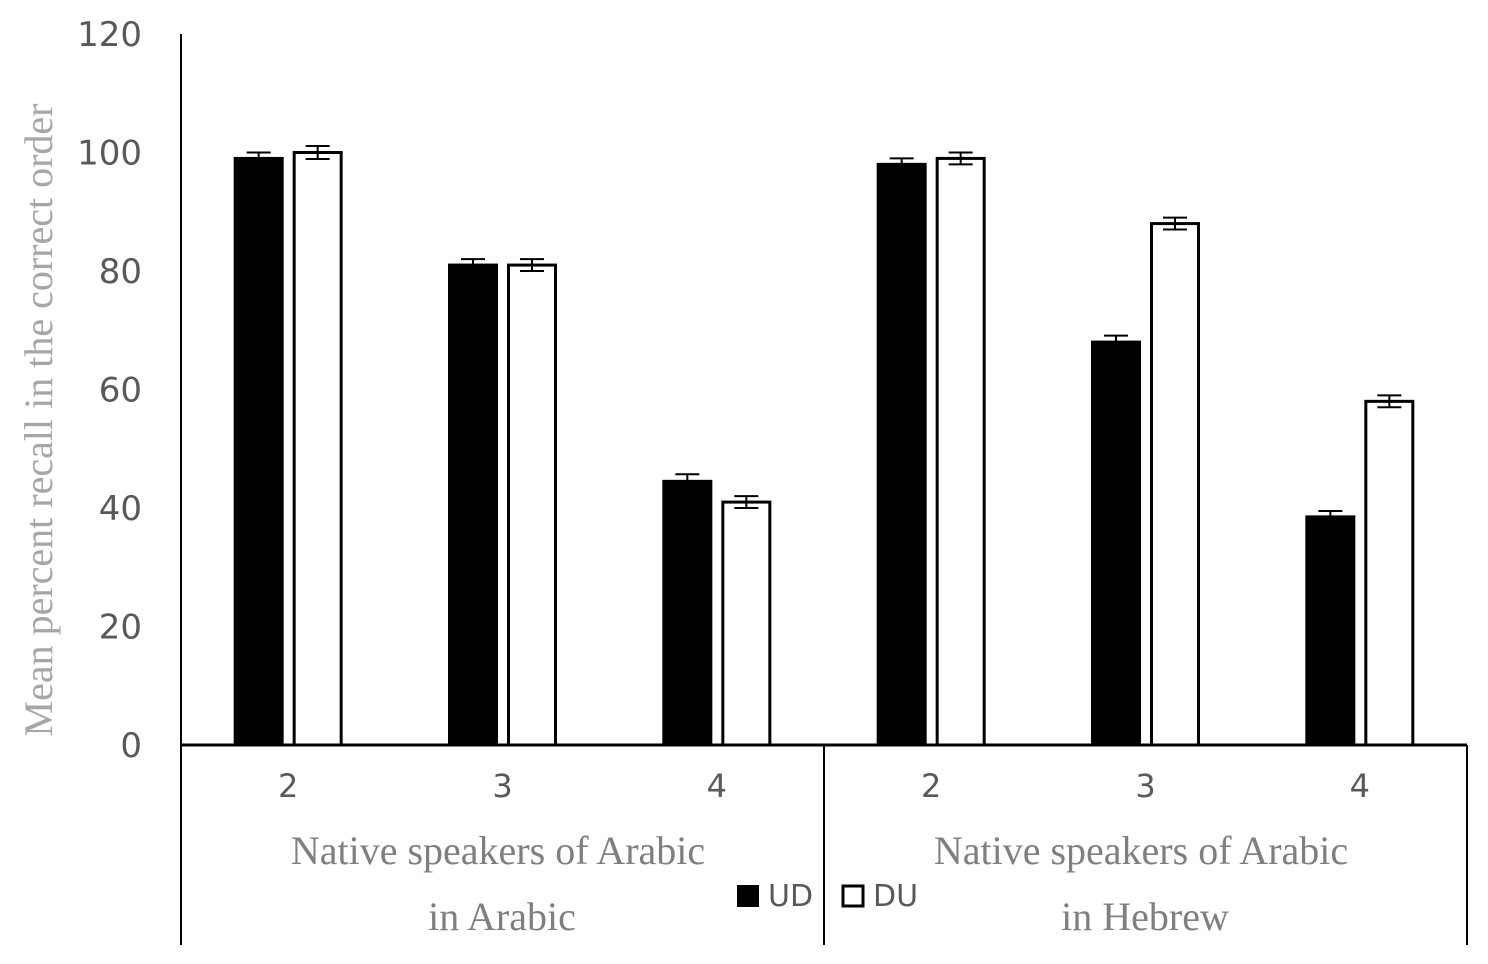 Image resolution: width=1488 pixels, height=964 pixels. What do you see at coordinates (498, 850) in the screenshot?
I see `group-label-arabic-line1: Native speakers of Arabic` at bounding box center [498, 850].